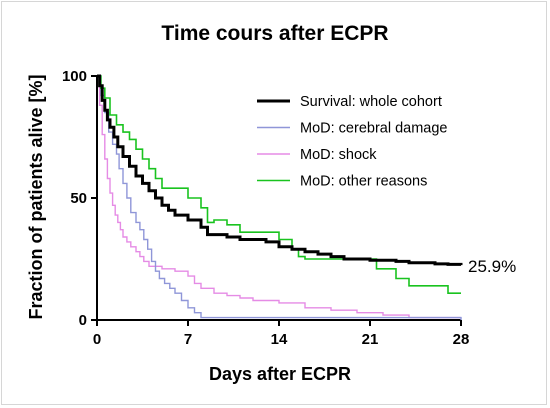  Describe the element at coordinates (371, 102) in the screenshot. I see `legend-label-0: Survival: whole cohort` at that location.